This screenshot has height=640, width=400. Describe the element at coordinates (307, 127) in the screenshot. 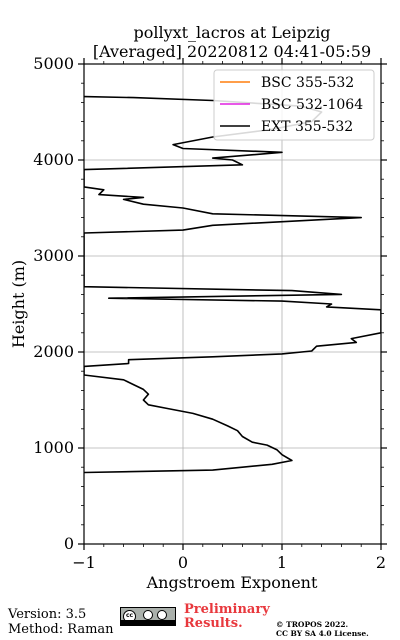

I see `legend-label-ext-355-532: EXT 355-532` at that location.